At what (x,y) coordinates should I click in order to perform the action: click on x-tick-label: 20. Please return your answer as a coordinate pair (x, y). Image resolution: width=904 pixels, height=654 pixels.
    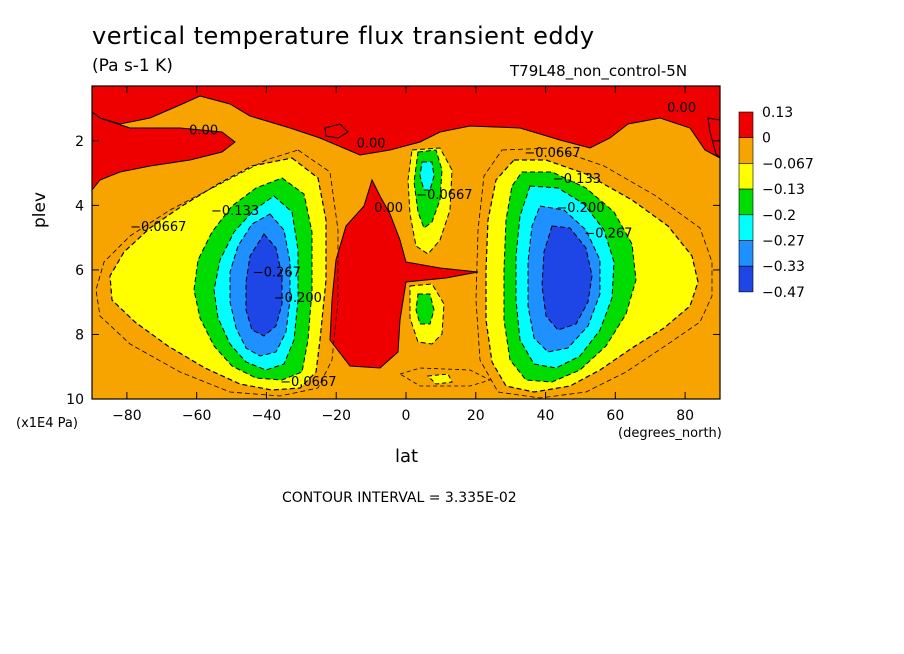
    Looking at the image, I should click on (476, 416).